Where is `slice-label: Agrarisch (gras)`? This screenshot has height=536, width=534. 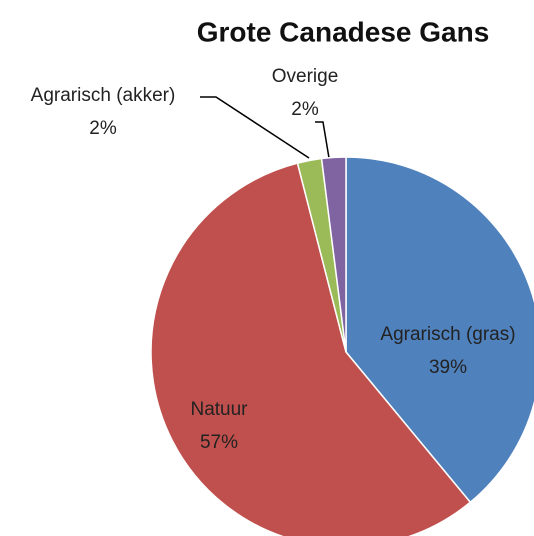 slice-label: Agrarisch (gras) is located at coordinates (447, 334).